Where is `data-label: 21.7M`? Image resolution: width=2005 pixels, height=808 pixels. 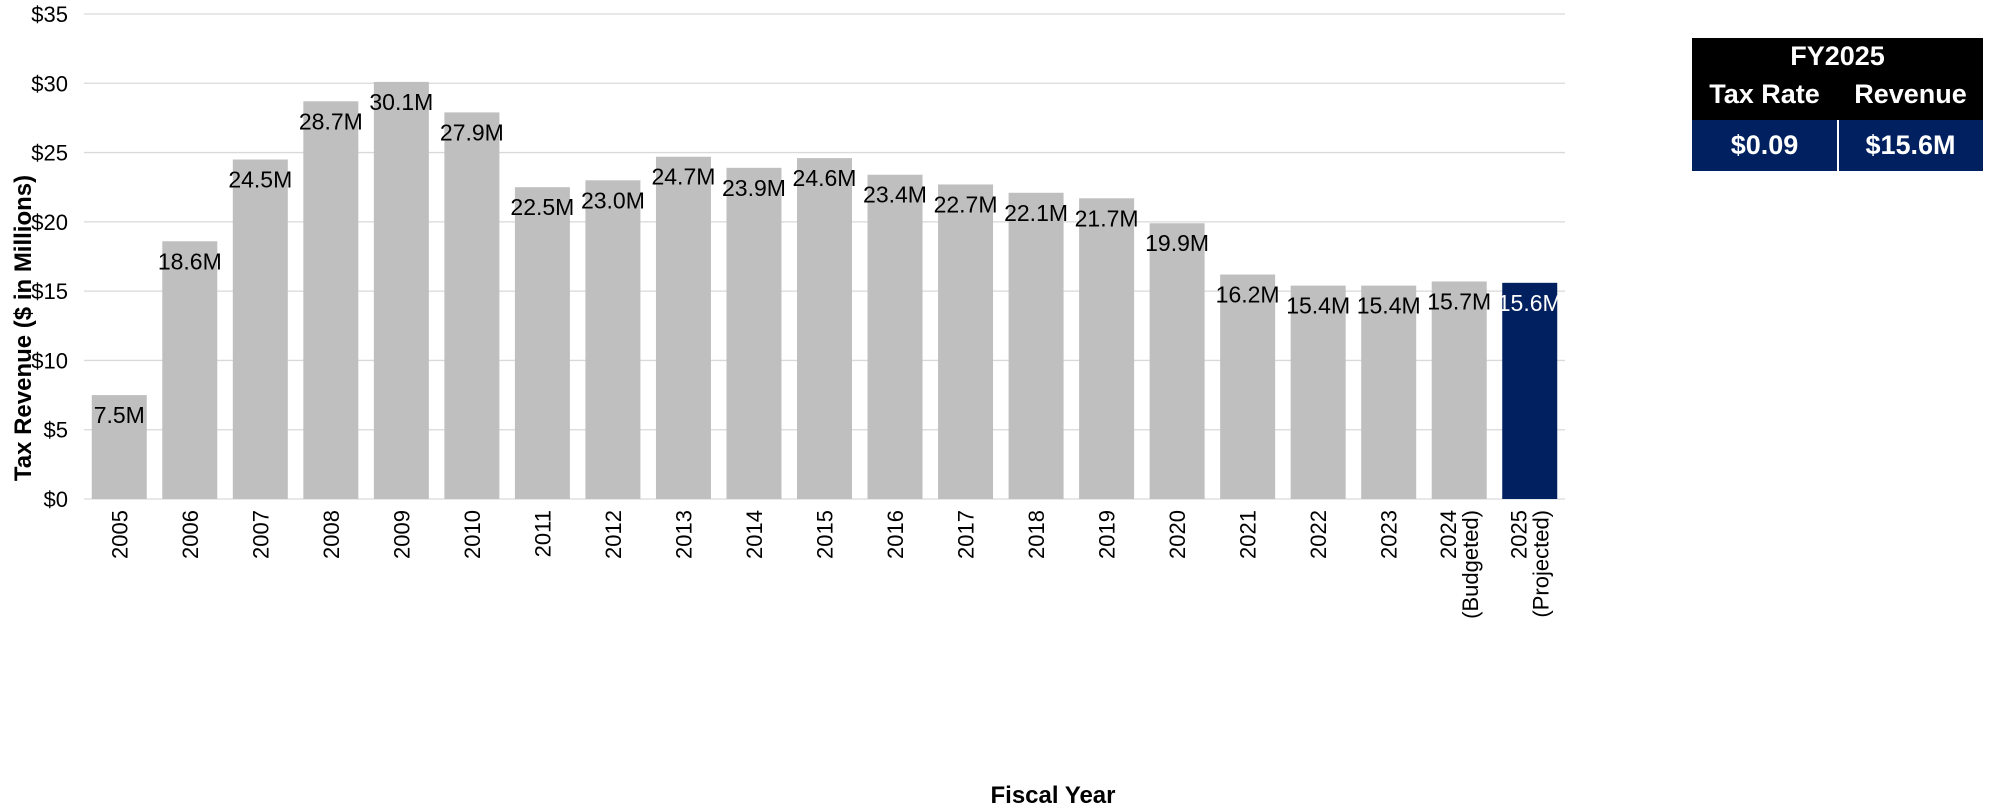
data-label: 21.7M is located at coordinates (1107, 218).